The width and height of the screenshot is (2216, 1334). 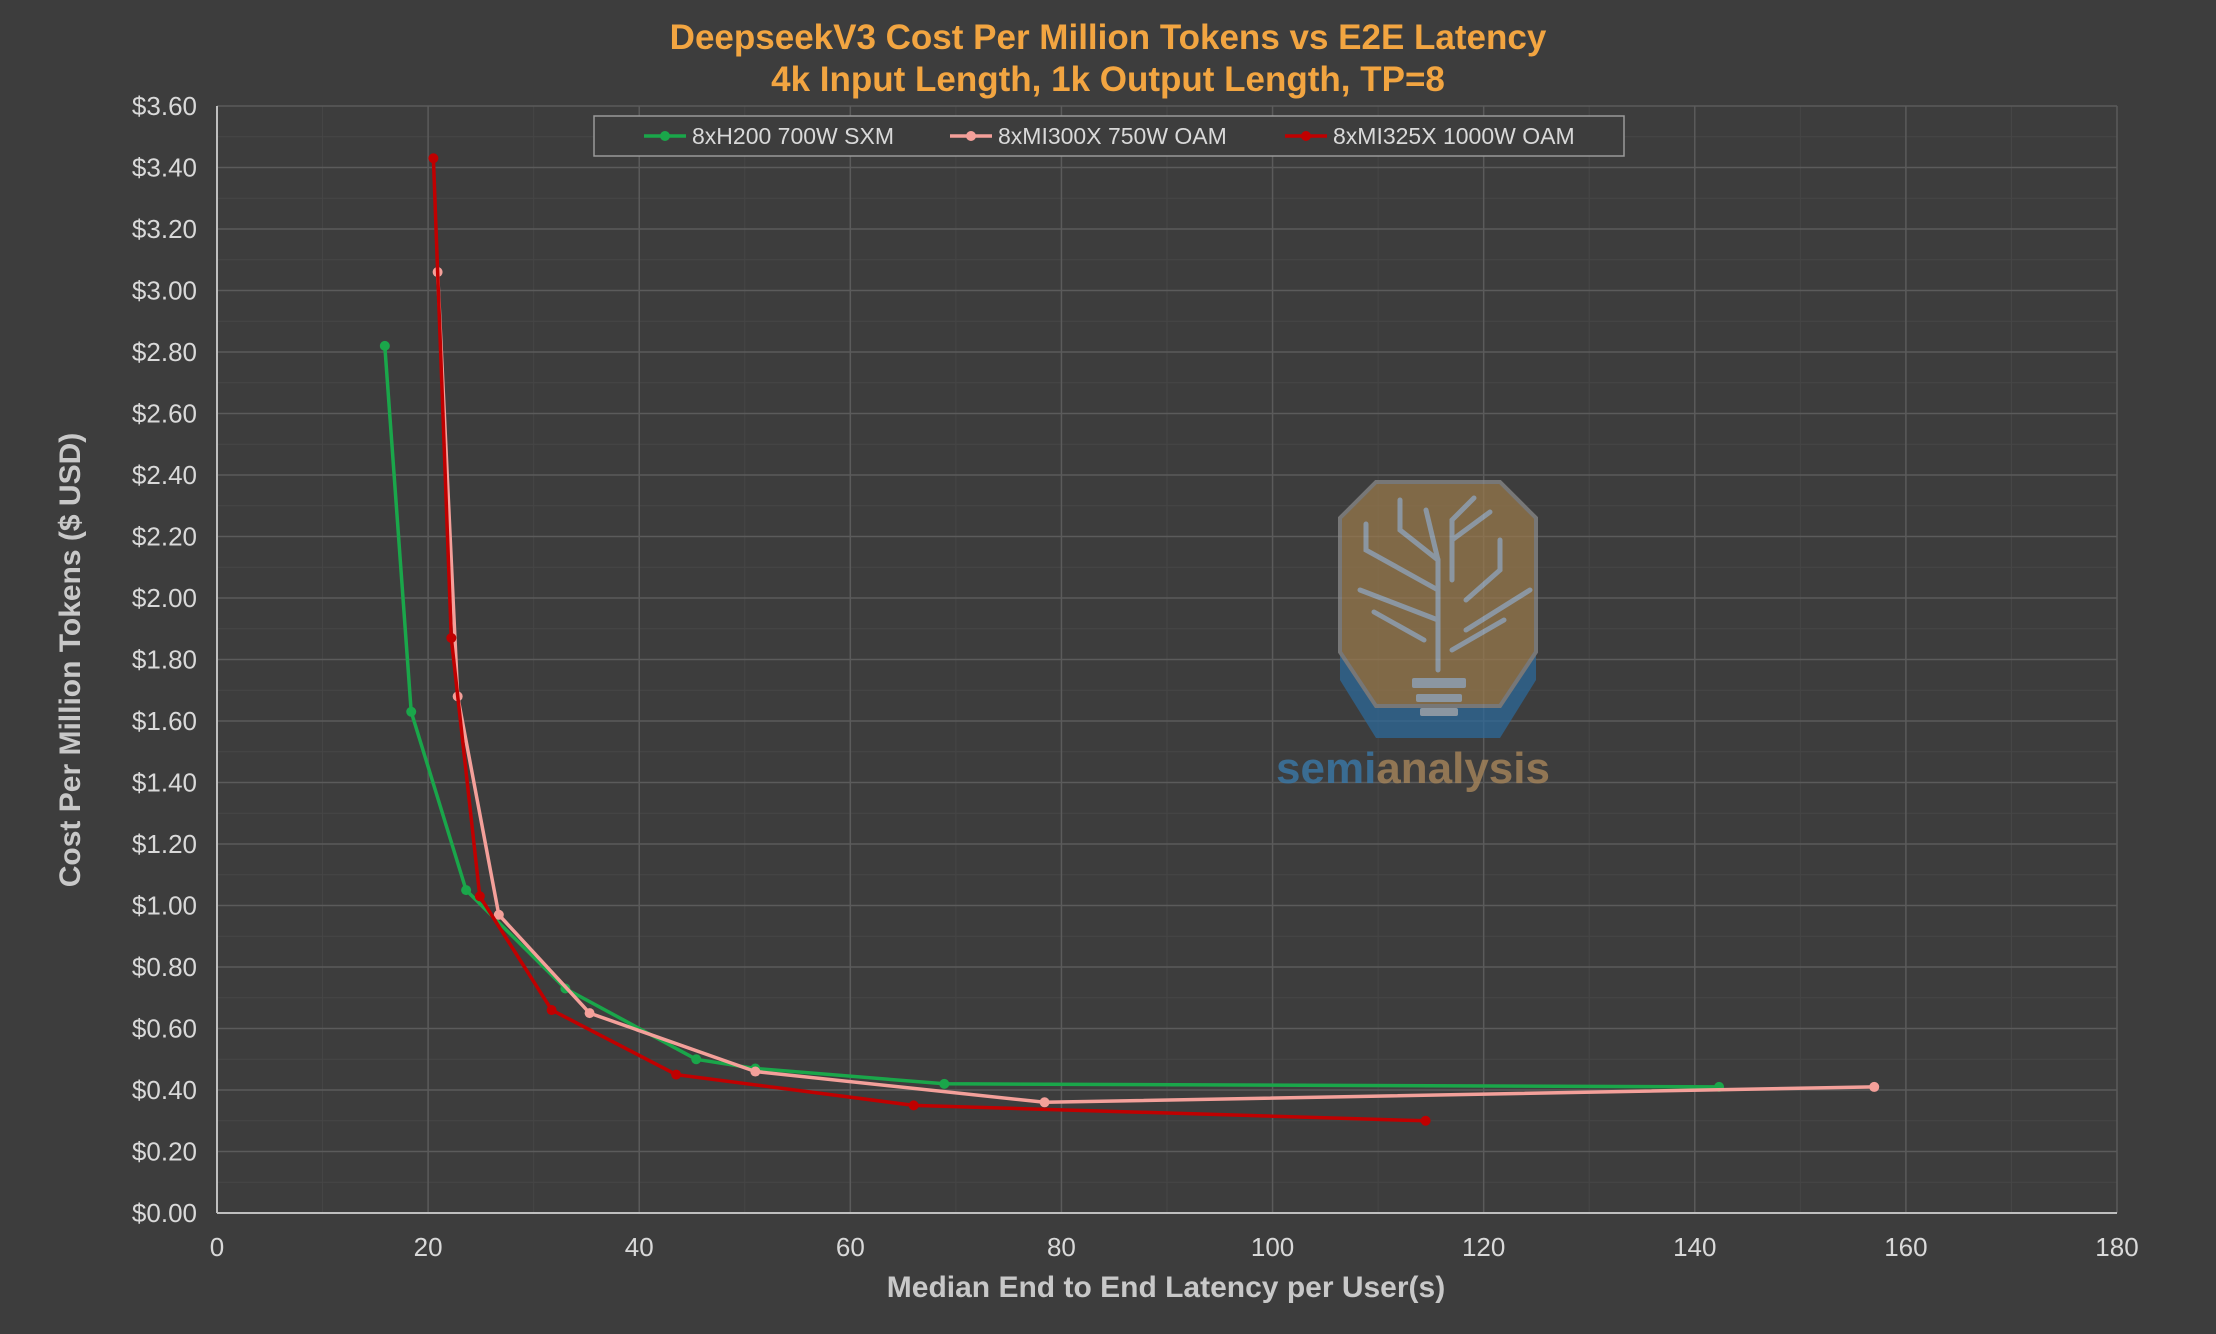 What do you see at coordinates (850, 1247) in the screenshot?
I see `x-tick-label: 60` at bounding box center [850, 1247].